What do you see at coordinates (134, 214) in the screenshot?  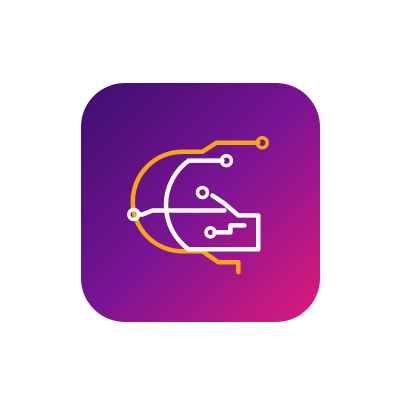 I see `inner-trace-node-left` at bounding box center [134, 214].